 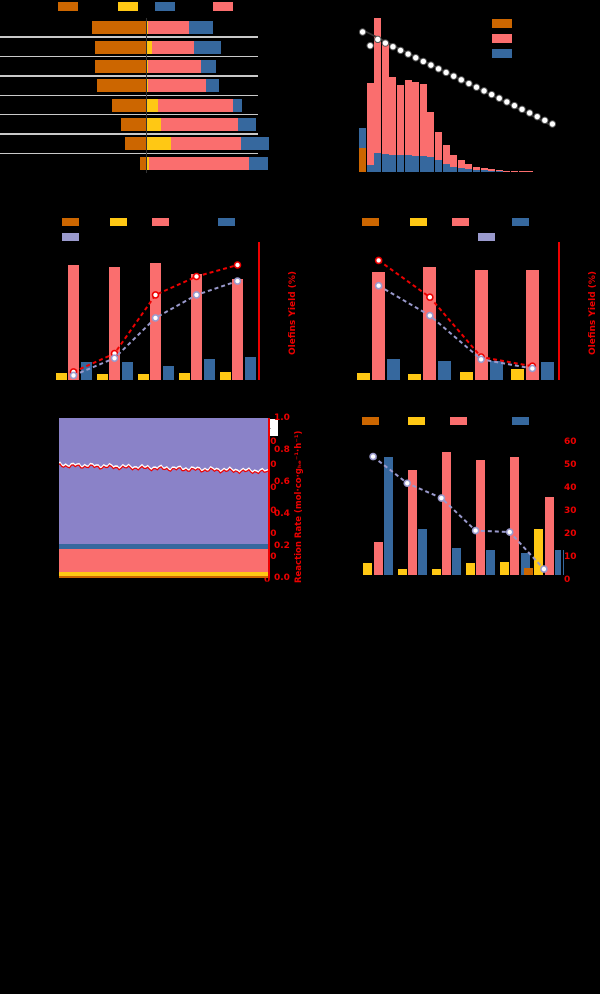 What do you see at coordinates (155, 311) in the screenshot?
I see `panel-c-plot` at bounding box center [155, 311].